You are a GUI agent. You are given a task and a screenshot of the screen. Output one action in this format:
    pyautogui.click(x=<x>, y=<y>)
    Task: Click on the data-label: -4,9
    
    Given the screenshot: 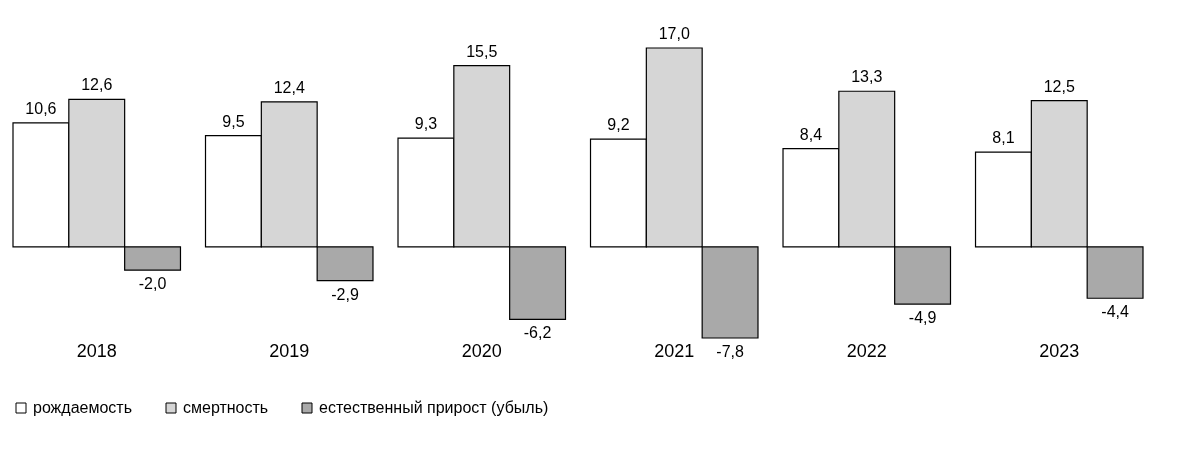 What is the action you would take?
    pyautogui.click(x=922, y=318)
    